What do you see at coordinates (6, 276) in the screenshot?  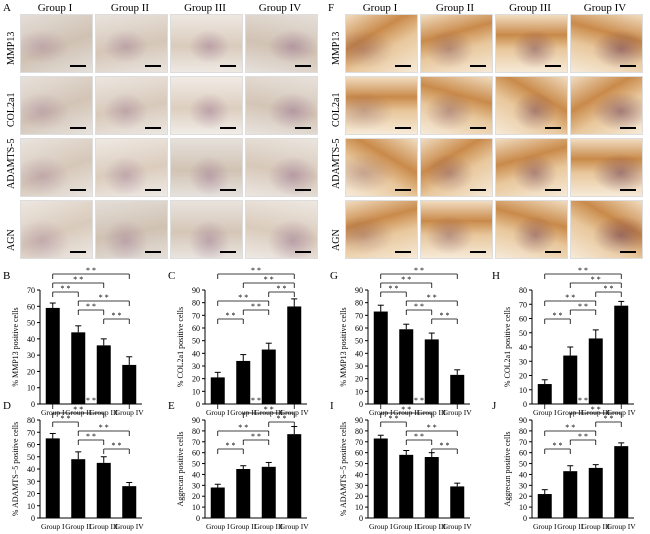 I see `panel-letter: B` at bounding box center [6, 276].